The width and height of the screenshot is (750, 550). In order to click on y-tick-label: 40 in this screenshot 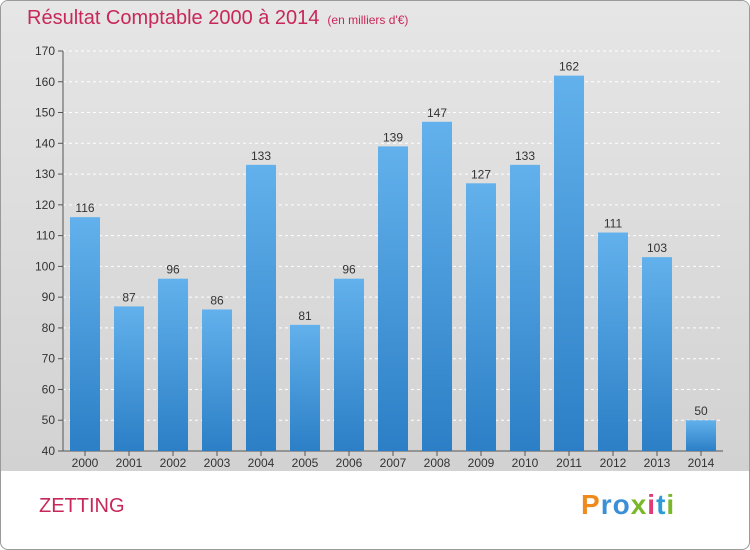, I will do `click(49, 451)`.